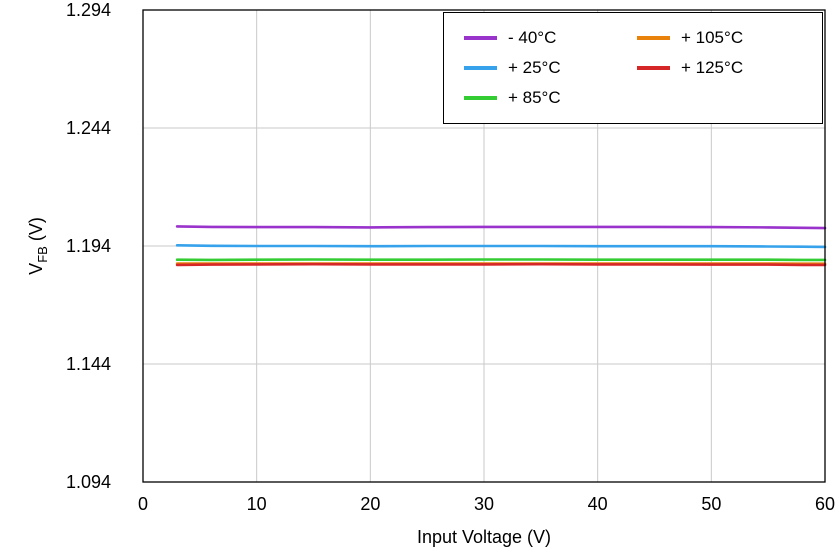  What do you see at coordinates (88, 482) in the screenshot?
I see `y-tick-label: 1.094` at bounding box center [88, 482].